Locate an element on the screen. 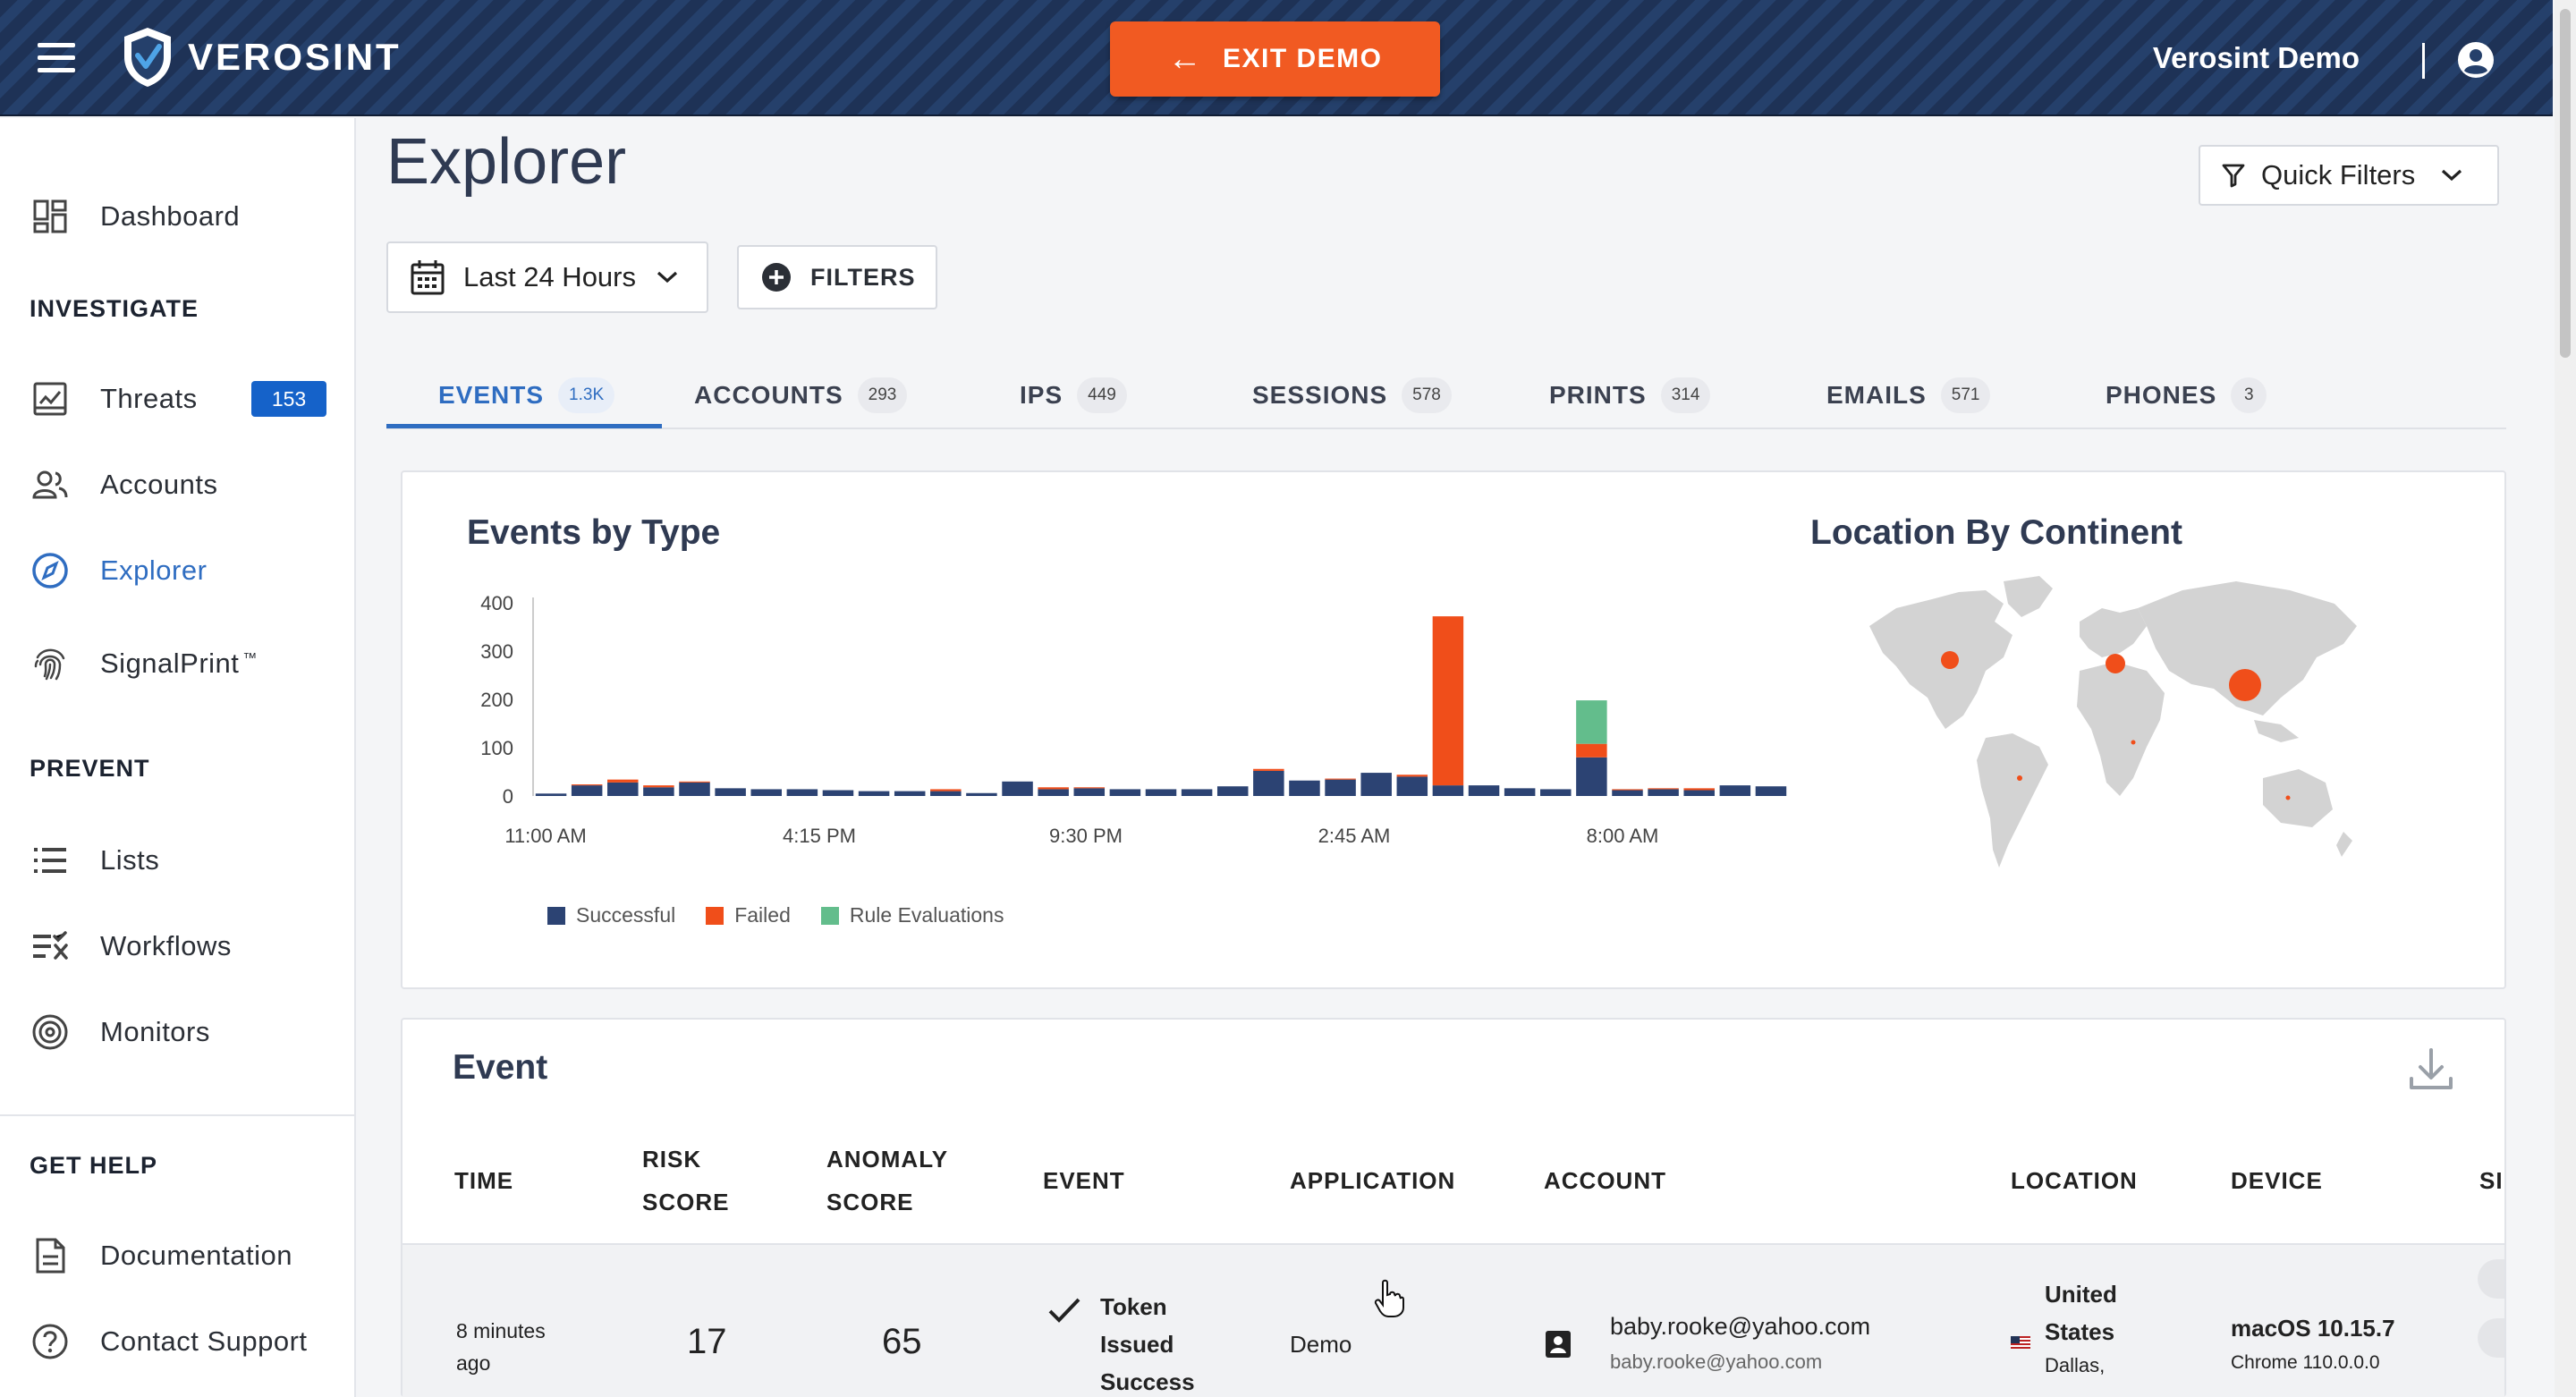 This screenshot has height=1397, width=2576. tab-ips: IPS 449 is located at coordinates (1073, 395).